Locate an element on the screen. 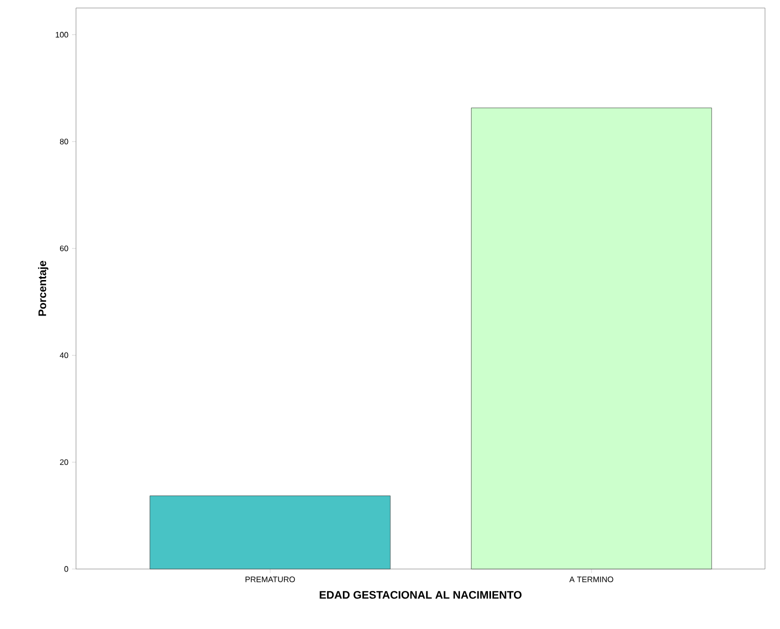 The image size is (780, 629). x-axis-title: EDAD GESTACIONAL AL NACIMIENTO is located at coordinates (421, 595).